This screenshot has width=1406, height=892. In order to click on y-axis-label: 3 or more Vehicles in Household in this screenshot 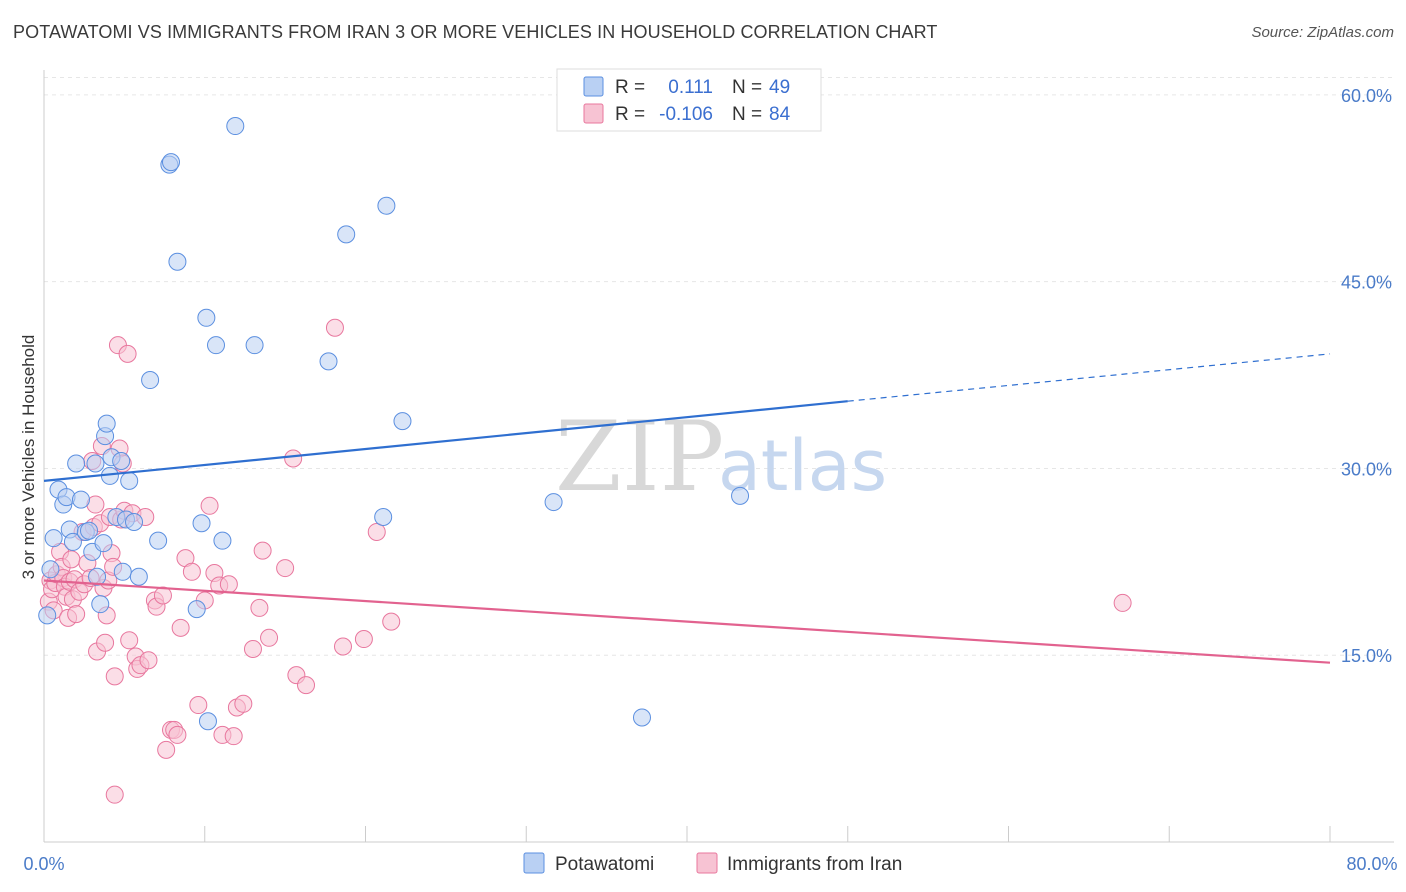, I will do `click(28, 457)`.